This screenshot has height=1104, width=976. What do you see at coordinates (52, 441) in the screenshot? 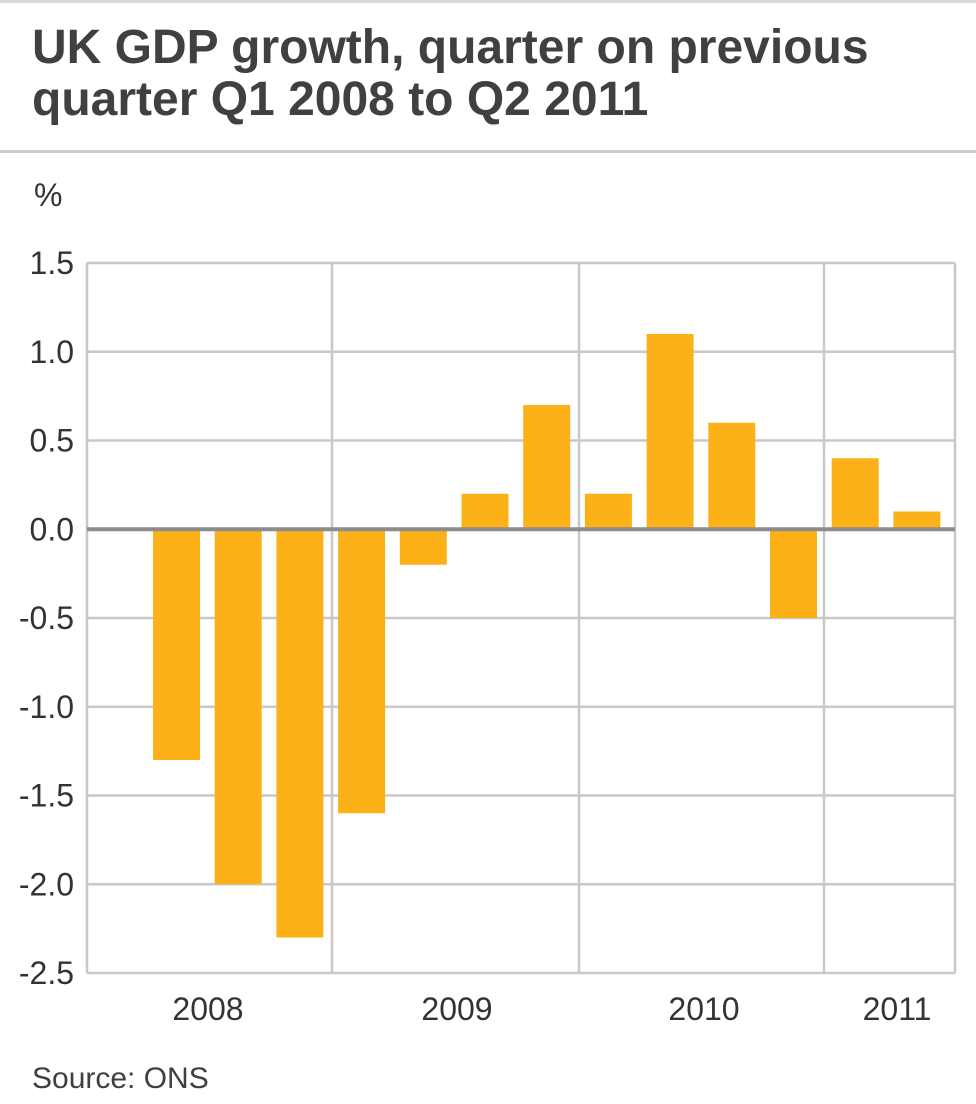
I see `y-tick-label: 0.5` at bounding box center [52, 441].